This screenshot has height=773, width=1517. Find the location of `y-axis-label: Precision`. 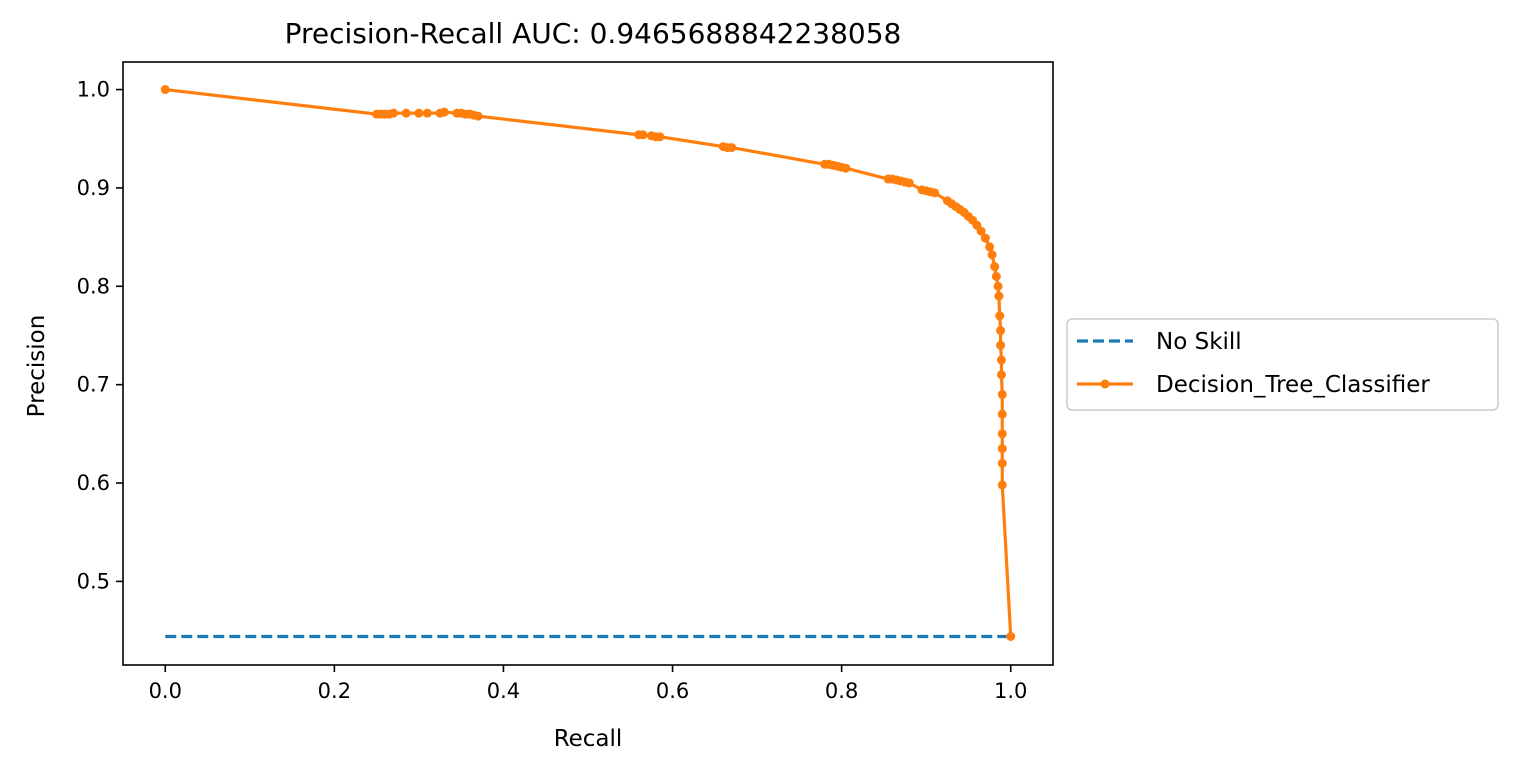

y-axis-label: Precision is located at coordinates (37, 366).